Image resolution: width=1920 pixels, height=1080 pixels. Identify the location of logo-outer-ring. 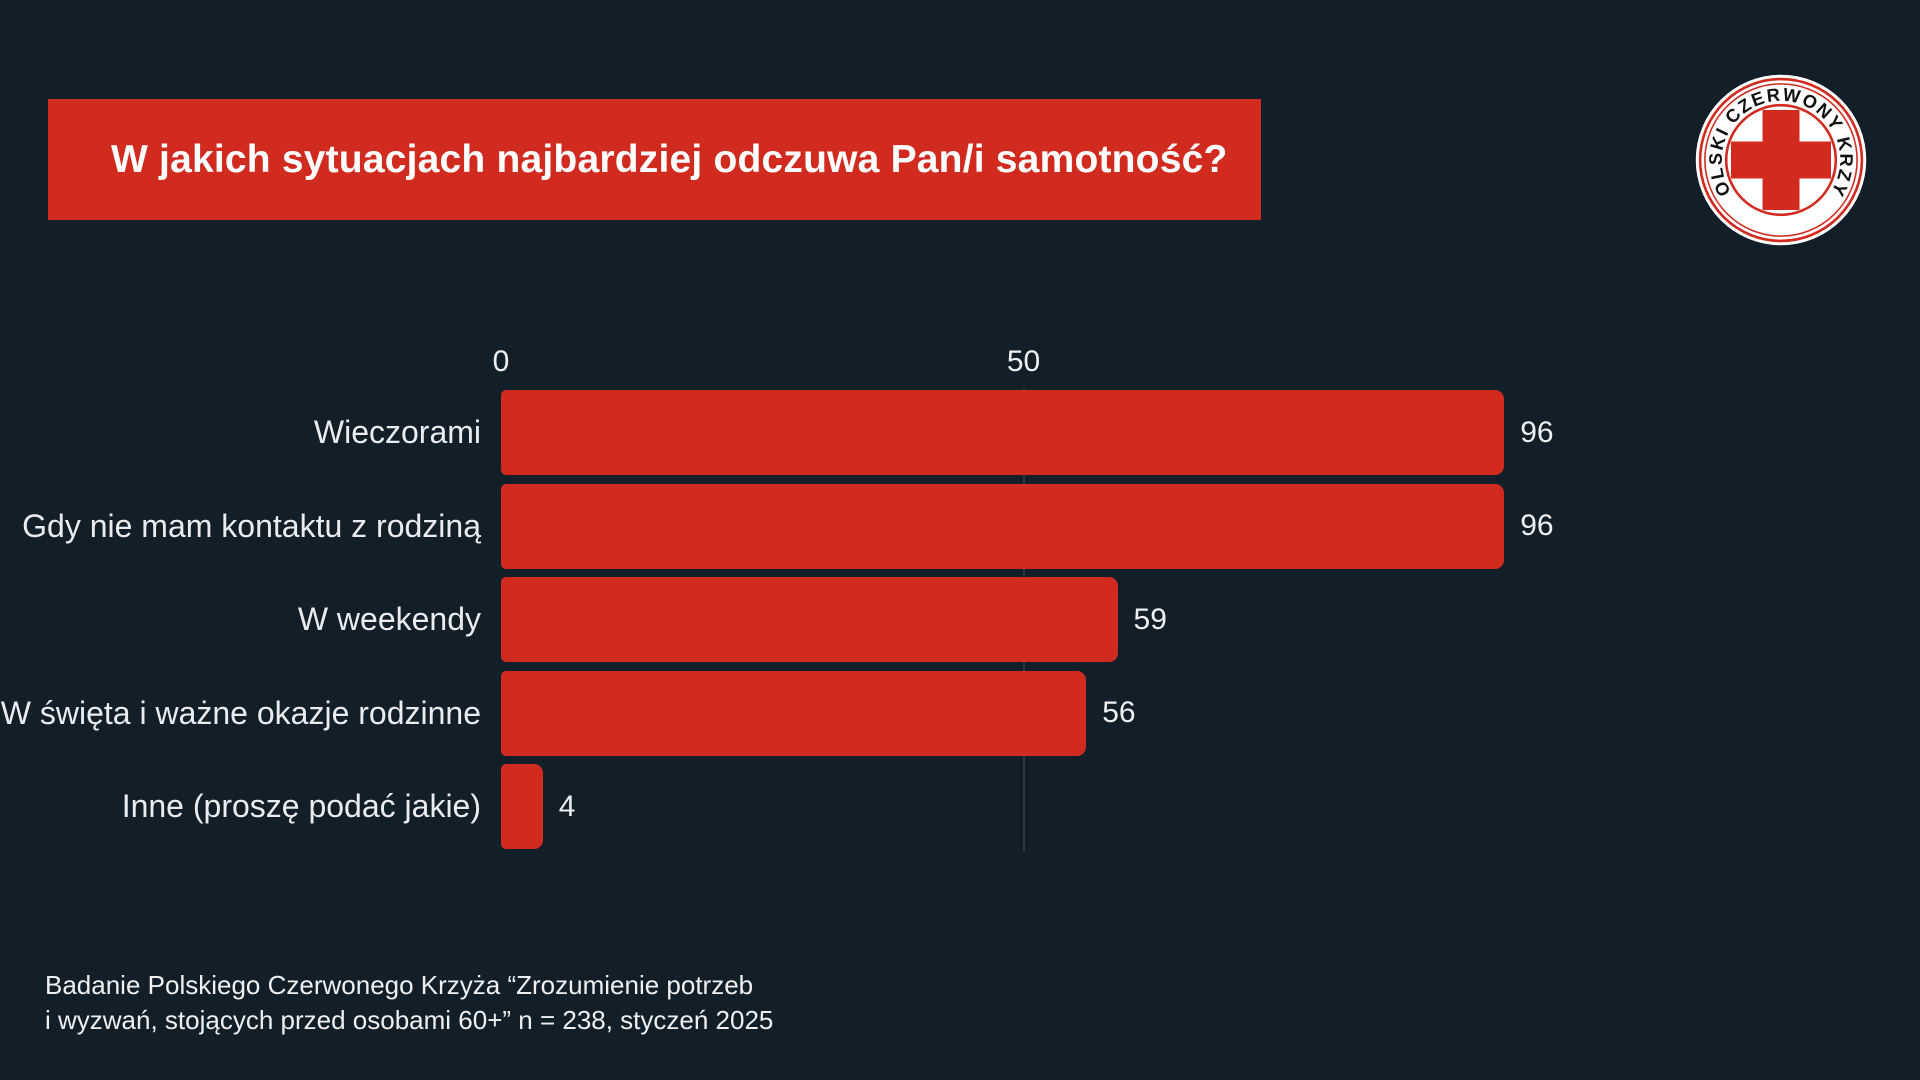
(1781, 160).